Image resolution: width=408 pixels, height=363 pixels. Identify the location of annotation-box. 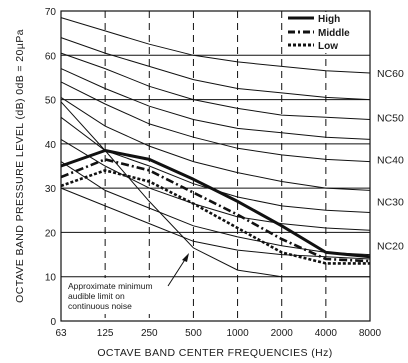
(121, 296).